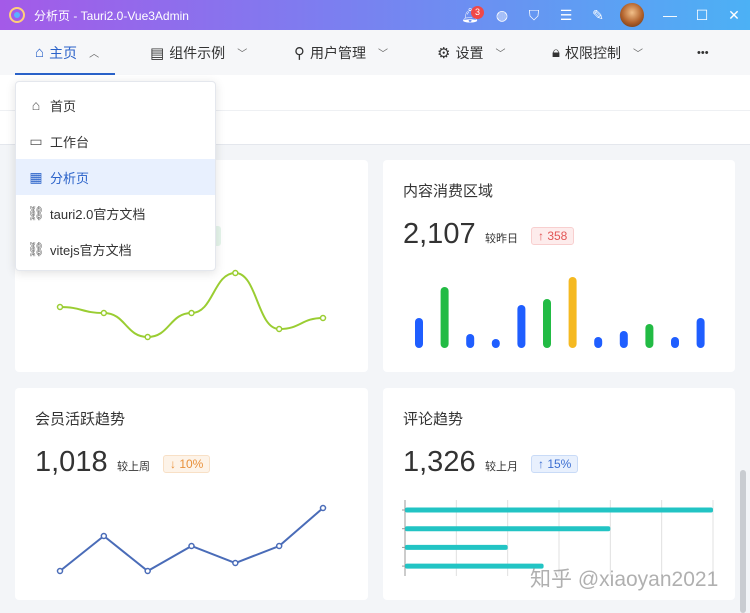 The image size is (750, 613). What do you see at coordinates (439, 234) in the screenshot?
I see `card-value: 2,107` at bounding box center [439, 234].